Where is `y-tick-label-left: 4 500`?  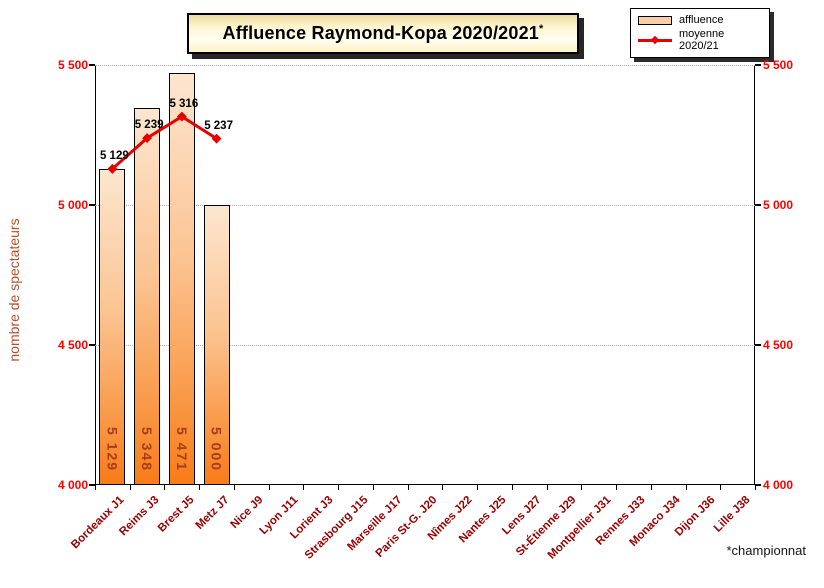
y-tick-label-left: 4 500 is located at coordinates (72, 345).